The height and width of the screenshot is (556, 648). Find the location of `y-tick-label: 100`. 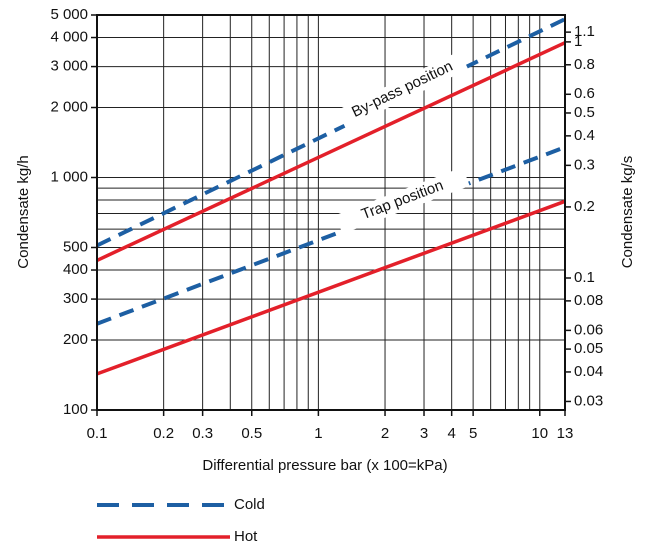

y-tick-label: 100 is located at coordinates (75, 409).